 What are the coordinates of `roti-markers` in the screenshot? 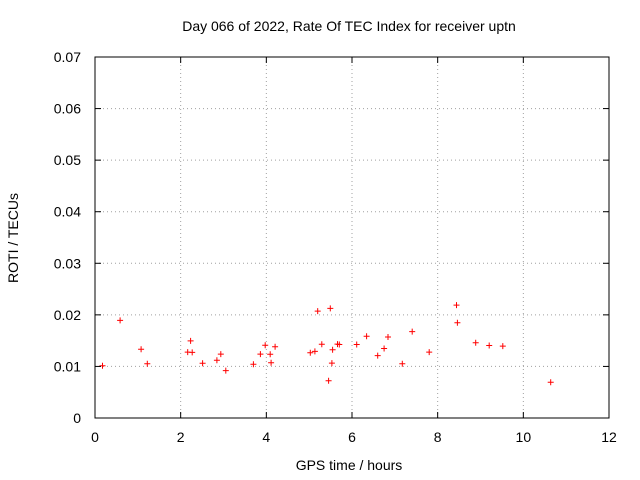 It's located at (326, 344).